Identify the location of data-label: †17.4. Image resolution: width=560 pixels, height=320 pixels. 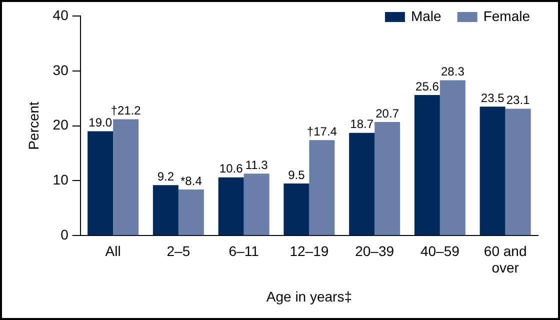
(322, 131).